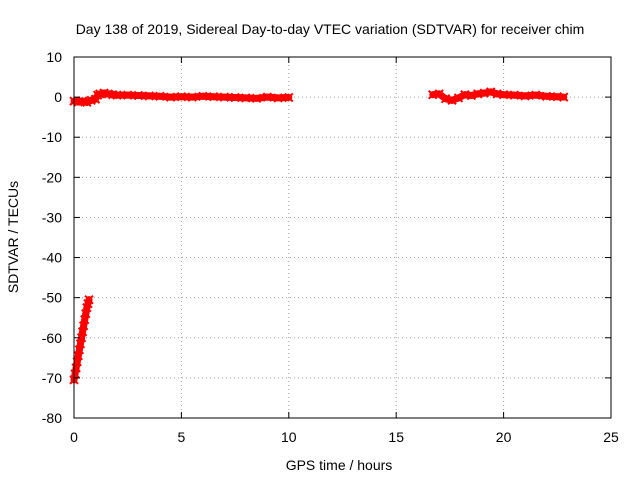 Image resolution: width=640 pixels, height=480 pixels. I want to click on y-tick-label: -70, so click(52, 378).